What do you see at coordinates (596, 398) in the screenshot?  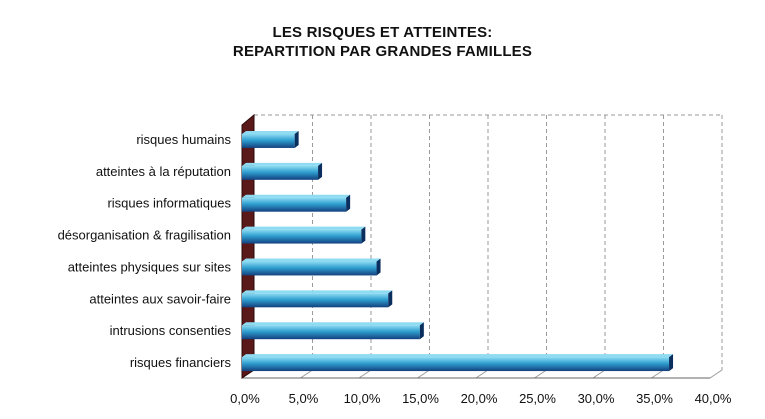 I see `x-tick-label: 30,0%` at bounding box center [596, 398].